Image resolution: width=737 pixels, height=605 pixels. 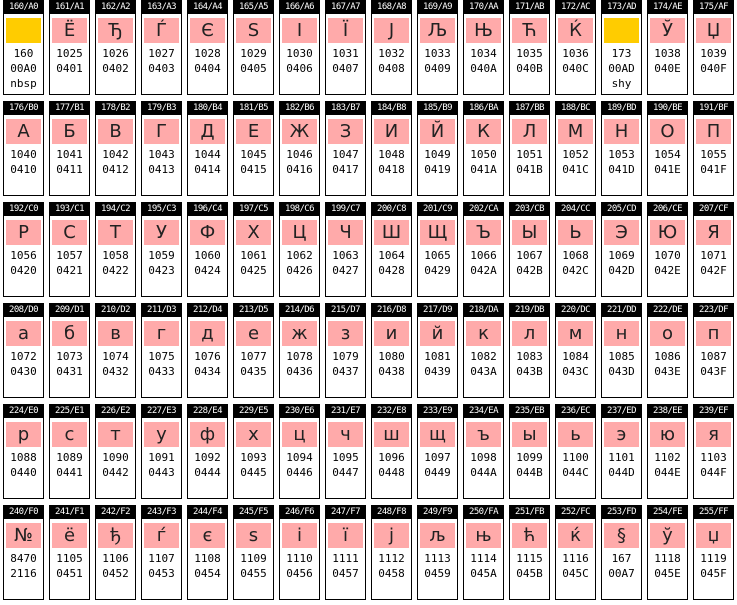 I want to click on char-cell: 210/D2 в 1074 0432, so click(x=115, y=350).